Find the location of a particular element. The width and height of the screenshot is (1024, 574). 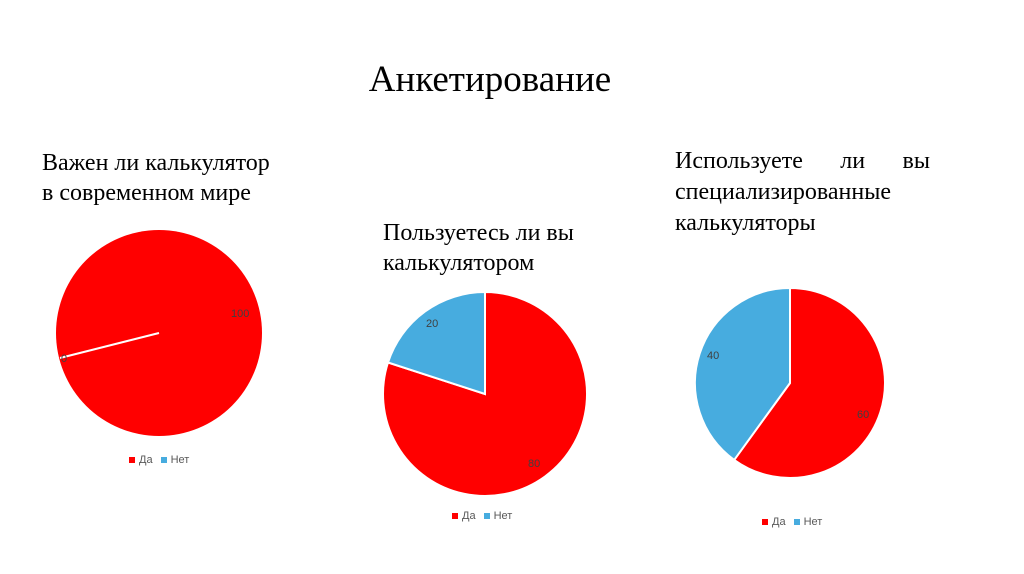

question-2-title-line2: калькулятором is located at coordinates (459, 263).